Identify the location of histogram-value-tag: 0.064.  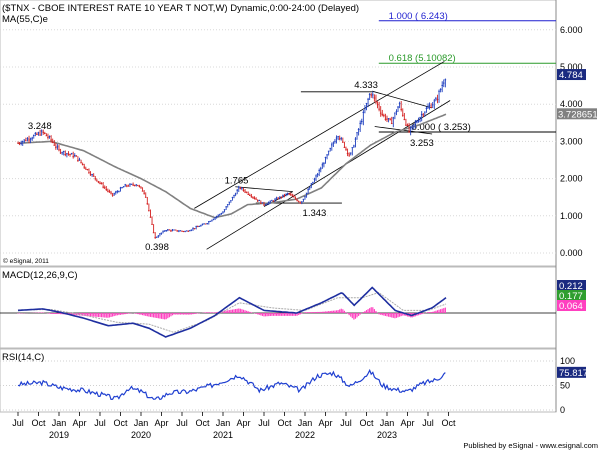
(571, 306).